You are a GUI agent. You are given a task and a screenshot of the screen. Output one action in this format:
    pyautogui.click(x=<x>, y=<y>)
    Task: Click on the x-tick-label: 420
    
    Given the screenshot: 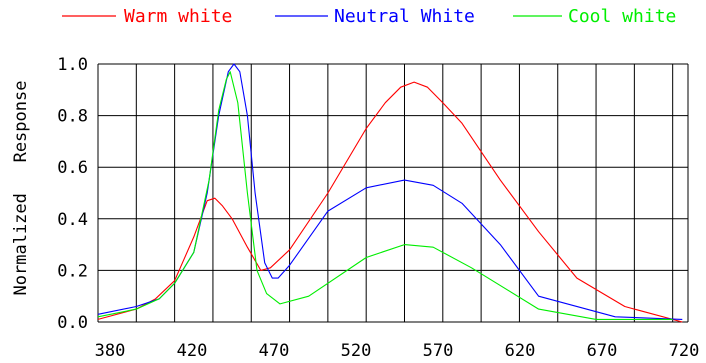 What is the action you would take?
    pyautogui.click(x=192, y=351)
    